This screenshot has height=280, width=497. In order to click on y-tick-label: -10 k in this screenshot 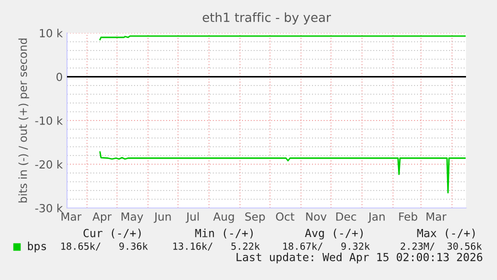, I will do `click(49, 120)`.